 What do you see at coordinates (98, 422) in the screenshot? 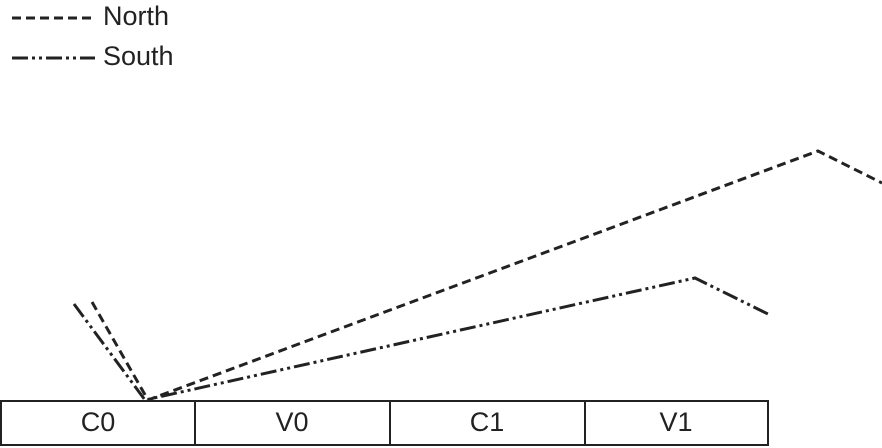
I see `segment-label: C0` at bounding box center [98, 422].